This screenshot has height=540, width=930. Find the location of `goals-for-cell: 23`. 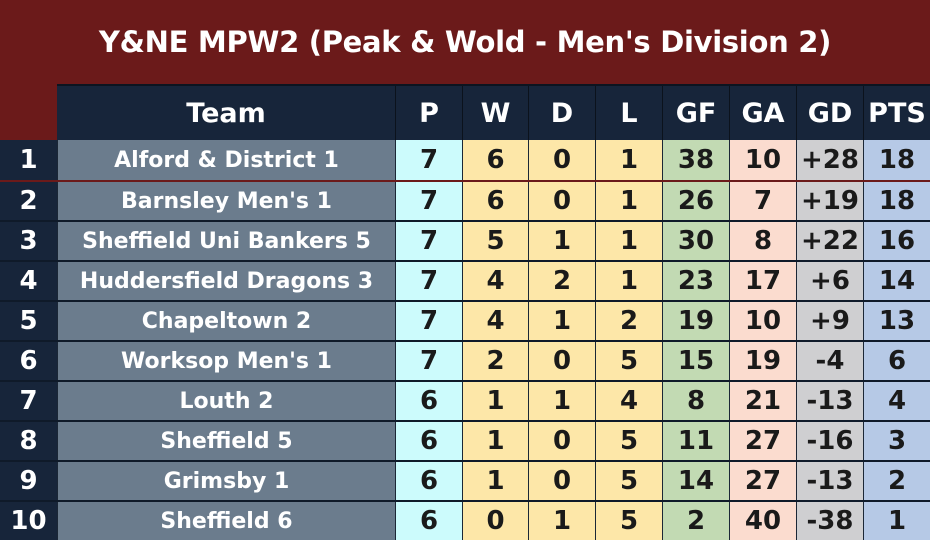

goals-for-cell: 23 is located at coordinates (695, 281).